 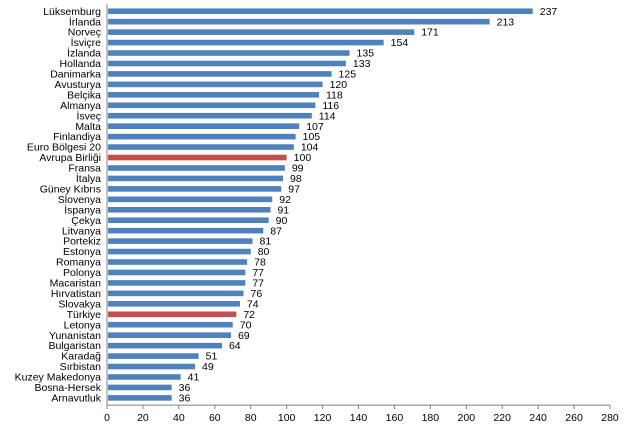 What do you see at coordinates (294, 189) in the screenshot?
I see `value-label: 97` at bounding box center [294, 189].